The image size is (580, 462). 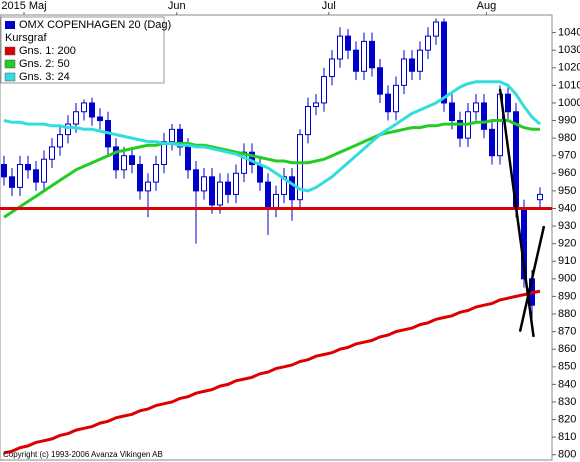 I want to click on trend-line, so click(x=532, y=278).